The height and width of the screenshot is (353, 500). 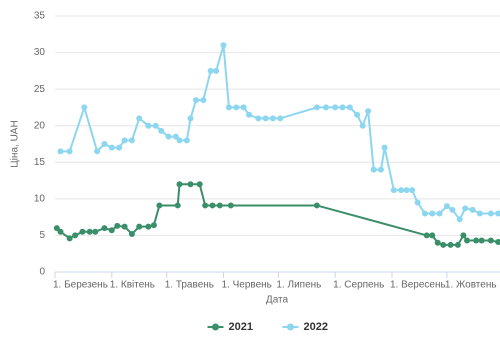 I want to click on x-tick-label: 1. Березень, so click(x=80, y=285).